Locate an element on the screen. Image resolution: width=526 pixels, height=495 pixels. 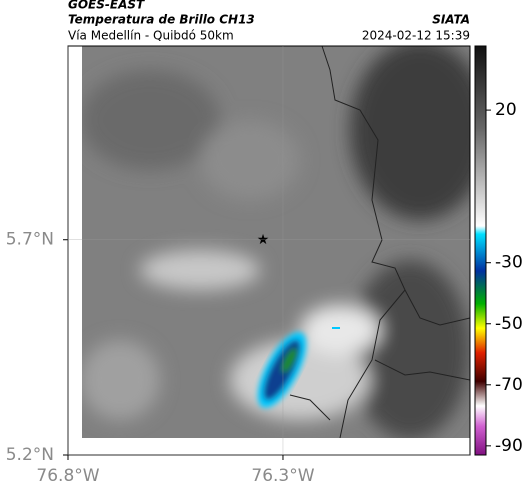
lon-tick-label: 76.8°W is located at coordinates (67, 476).